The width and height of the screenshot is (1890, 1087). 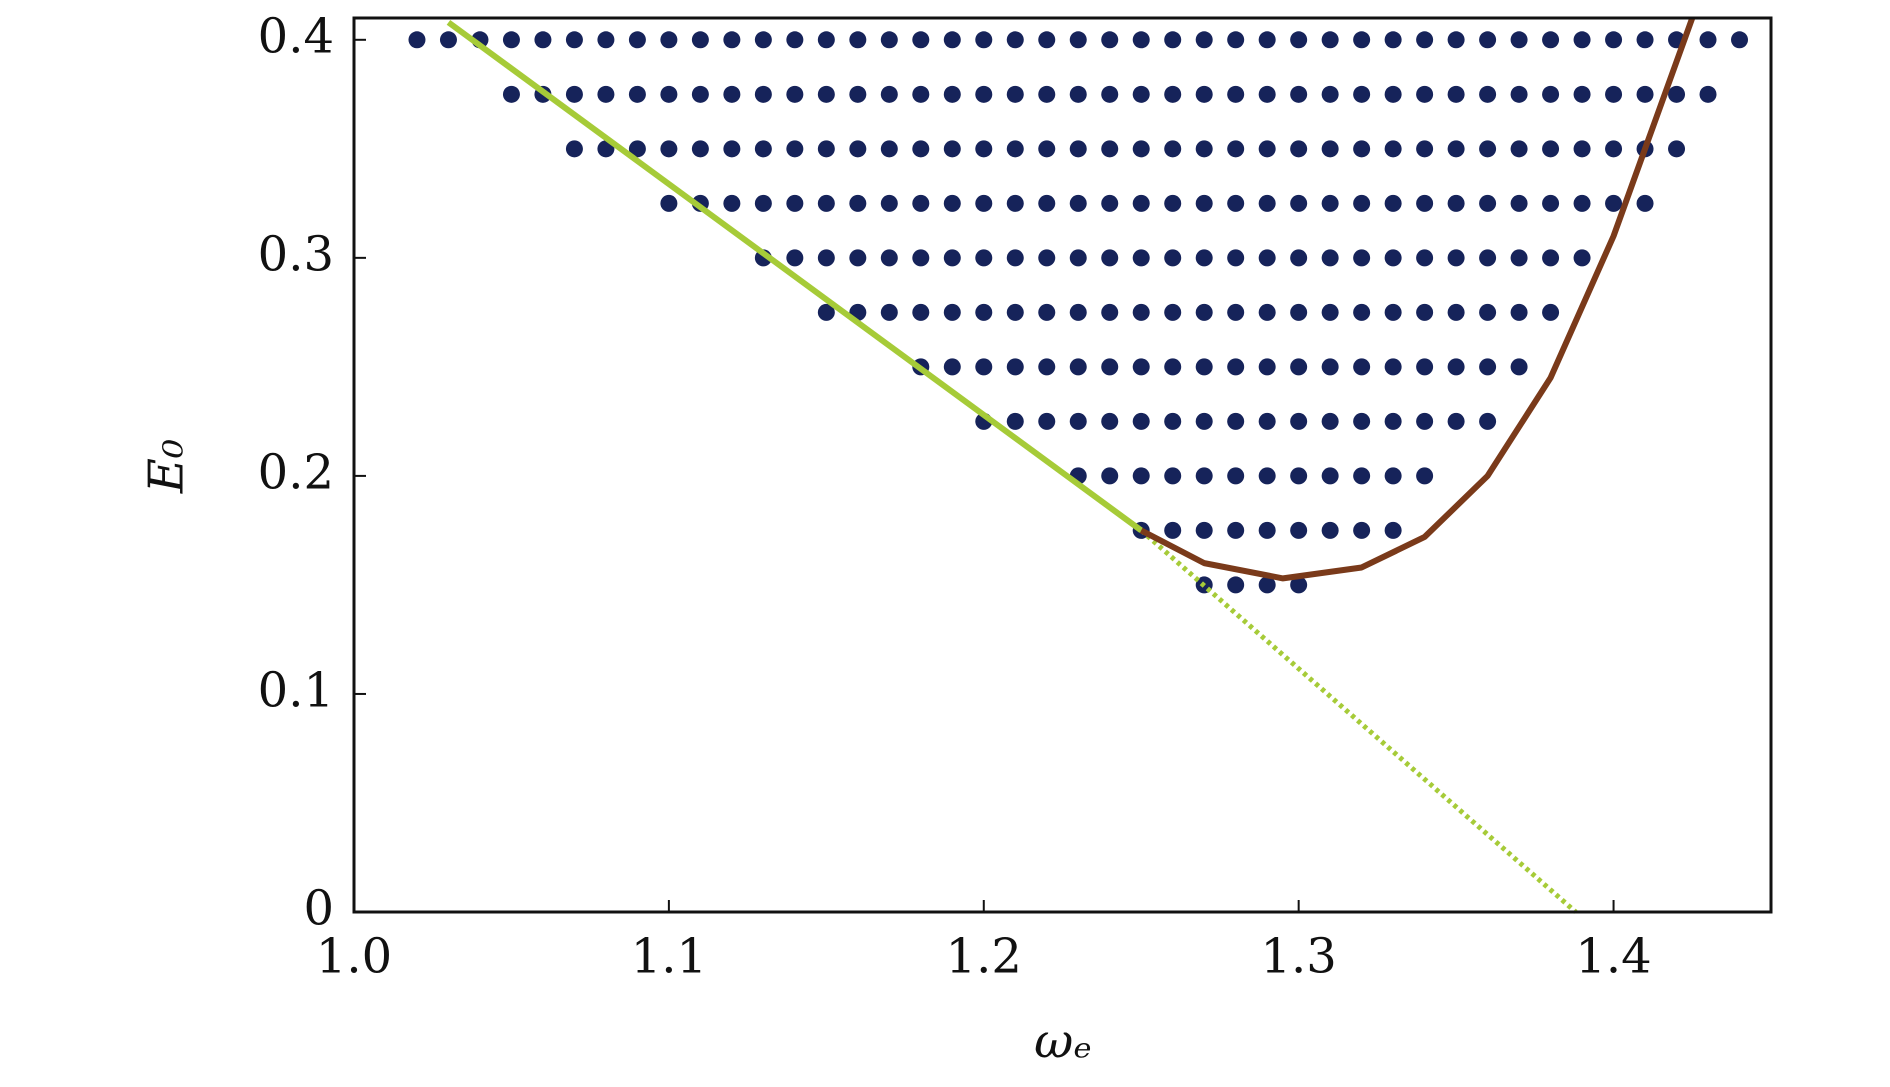 What do you see at coordinates (1063, 1042) in the screenshot?
I see `x-axis-label: ωₑ` at bounding box center [1063, 1042].